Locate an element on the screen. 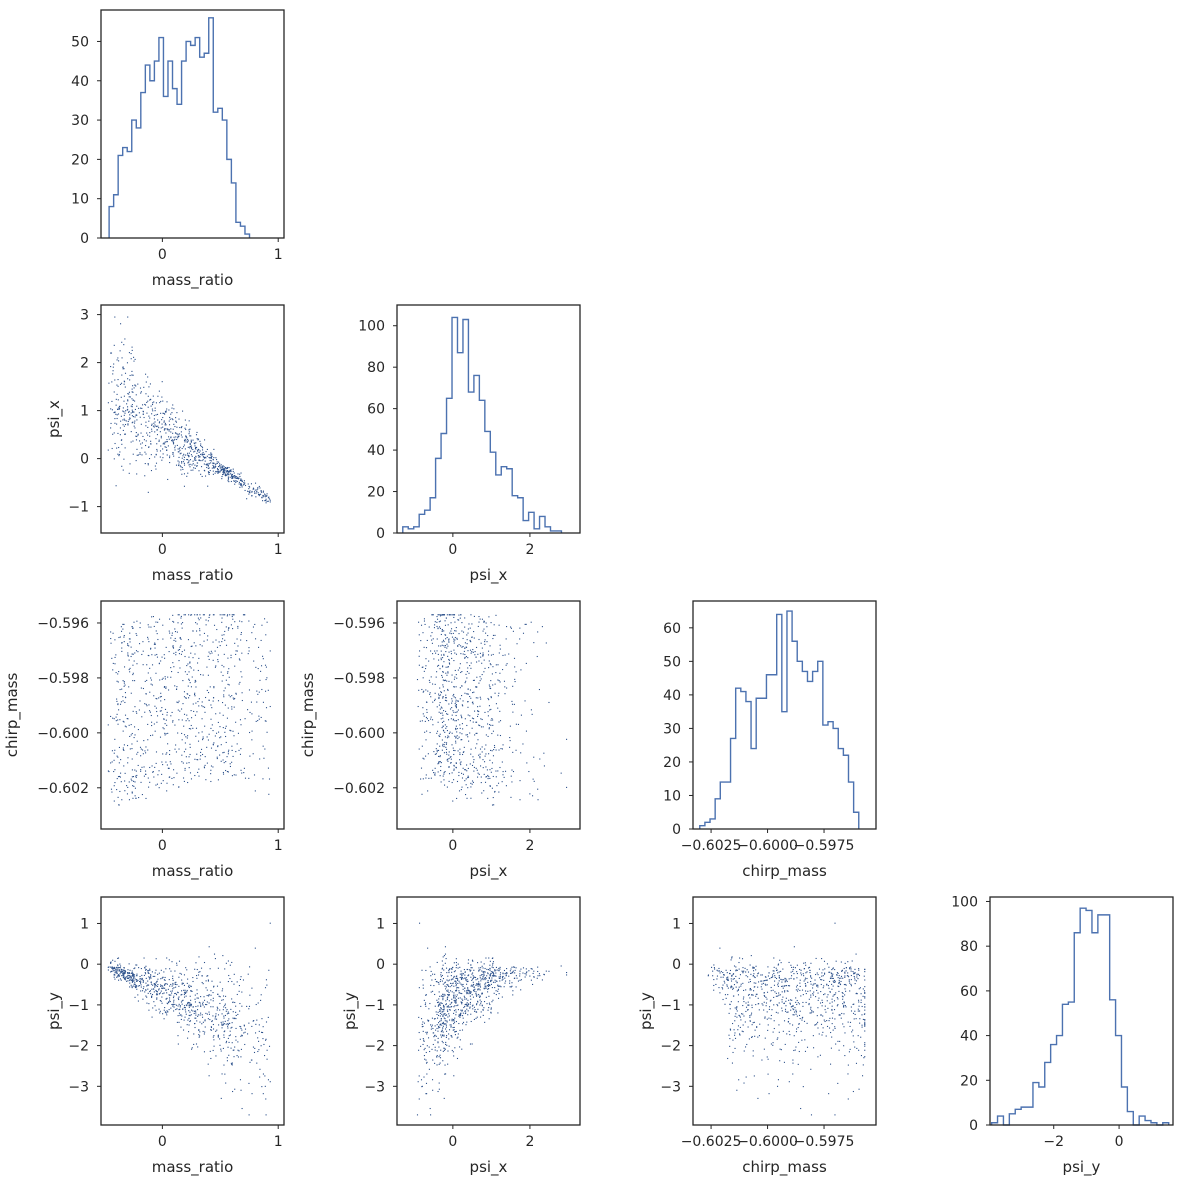 Image resolution: width=1184 pixels, height=1184 pixels. y-tick-label: −1 is located at coordinates (78, 1006).